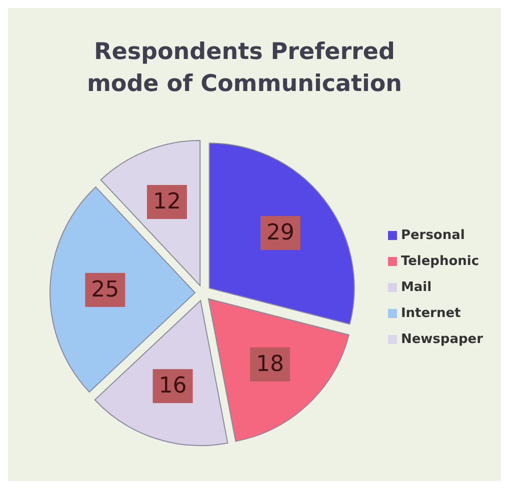 The image size is (509, 489). Describe the element at coordinates (430, 313) in the screenshot. I see `legend-label: Internet` at that location.